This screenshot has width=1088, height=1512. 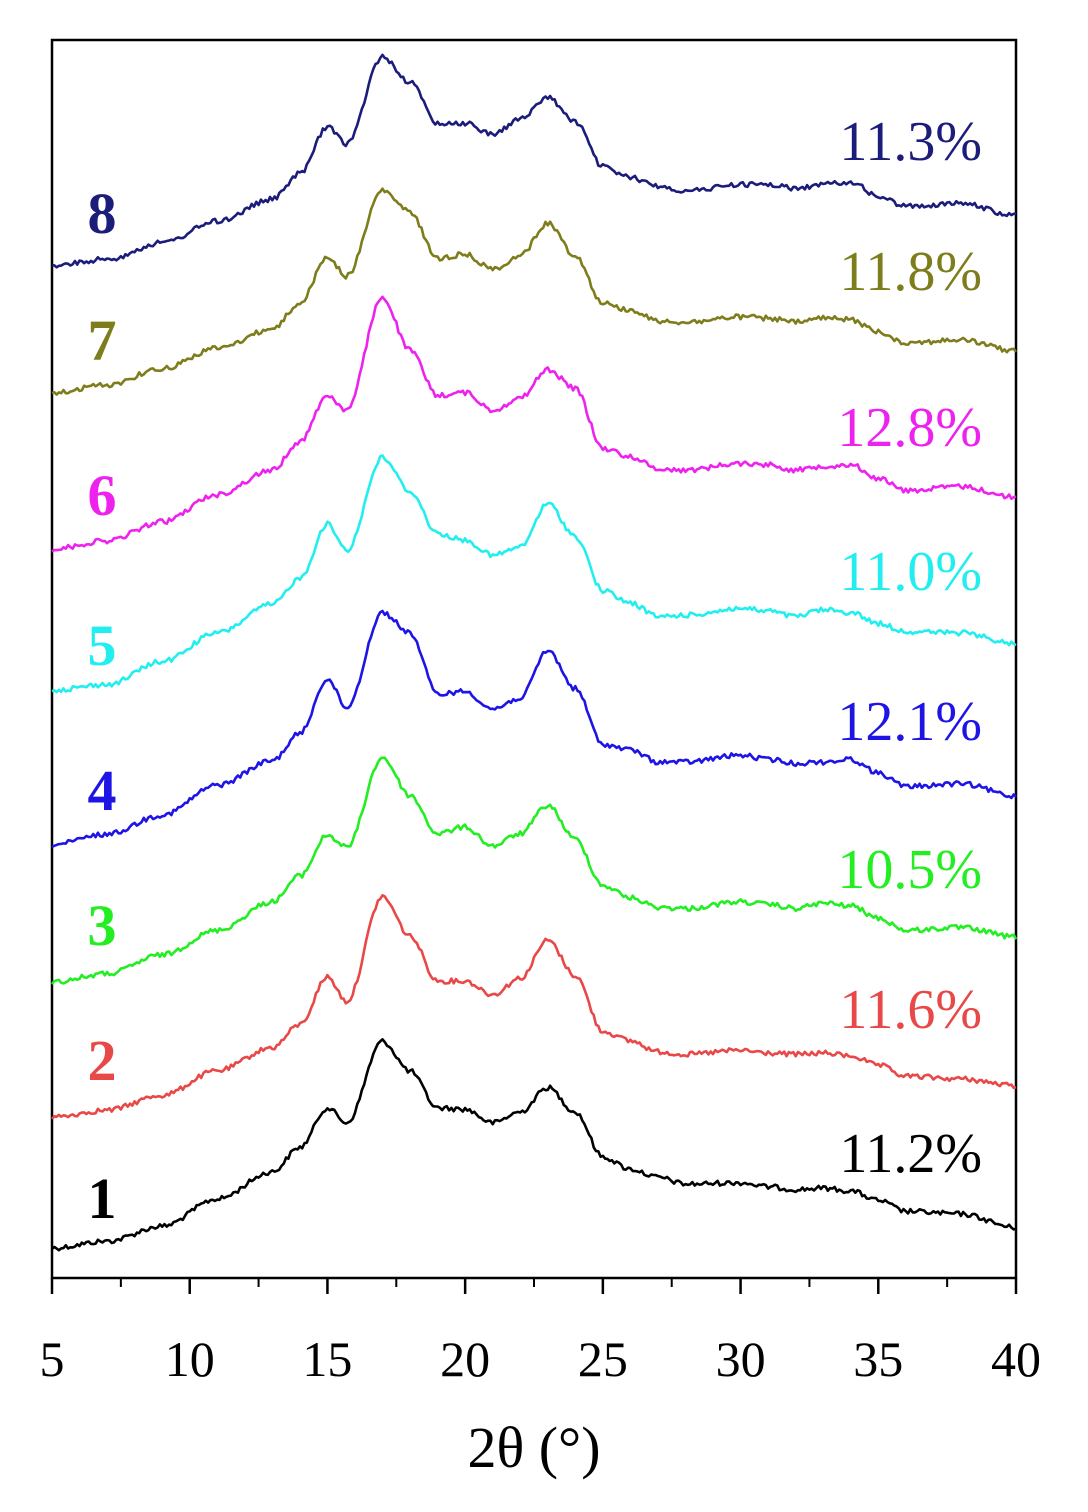 What do you see at coordinates (741, 1359) in the screenshot?
I see `x-tick-label: 30` at bounding box center [741, 1359].